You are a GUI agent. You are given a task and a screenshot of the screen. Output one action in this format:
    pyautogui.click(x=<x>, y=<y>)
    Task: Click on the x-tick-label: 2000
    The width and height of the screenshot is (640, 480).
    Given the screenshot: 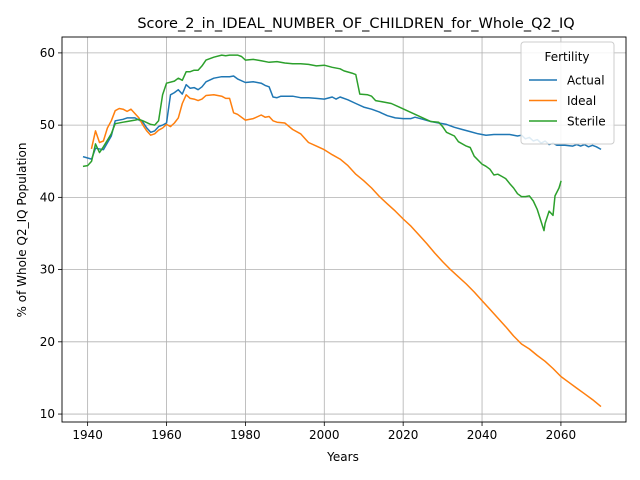 What is the action you would take?
    pyautogui.click(x=324, y=435)
    